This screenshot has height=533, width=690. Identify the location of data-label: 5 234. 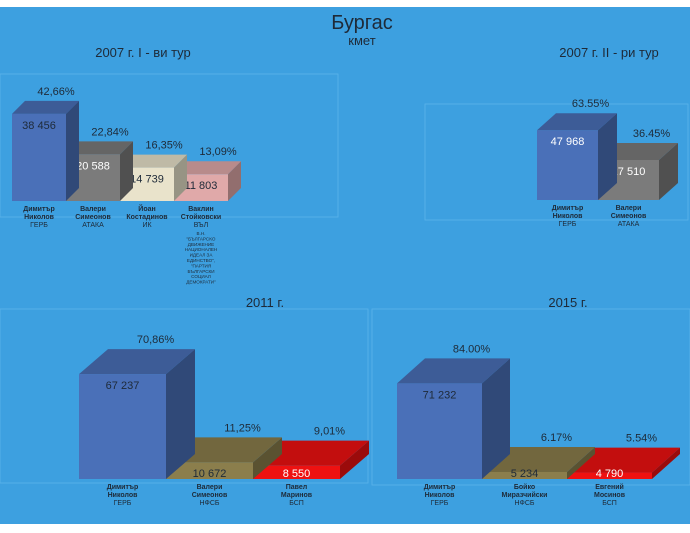
(525, 474).